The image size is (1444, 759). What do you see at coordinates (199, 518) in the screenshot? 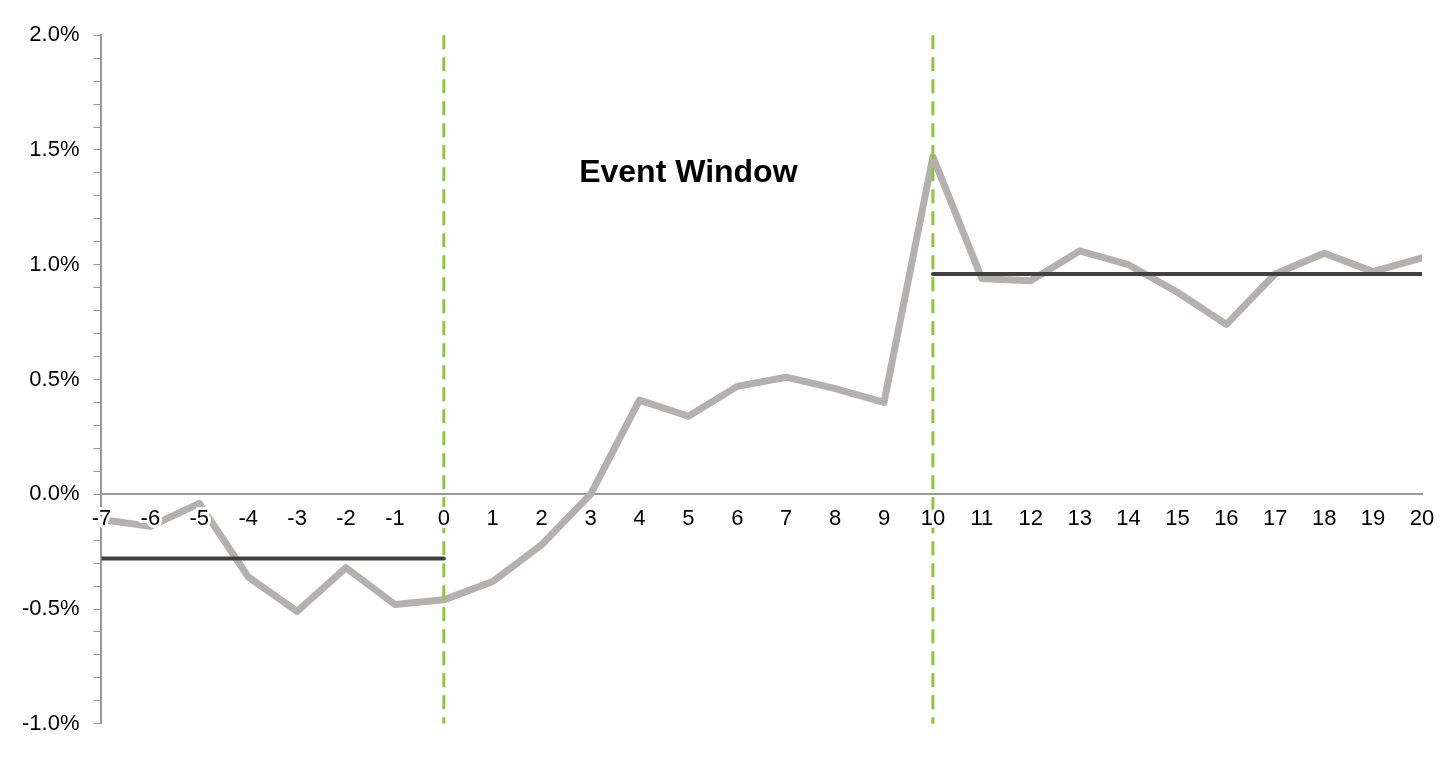
I see `x-tick-label: -5` at bounding box center [199, 518].